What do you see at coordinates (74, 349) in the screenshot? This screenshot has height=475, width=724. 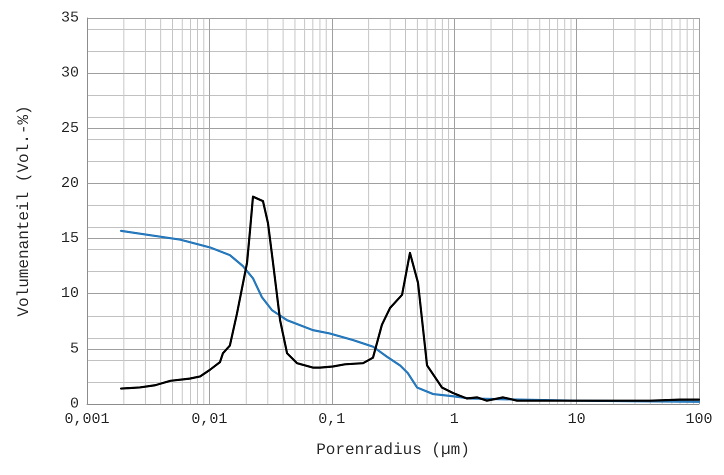 I see `y-tick-label: 5` at bounding box center [74, 349].